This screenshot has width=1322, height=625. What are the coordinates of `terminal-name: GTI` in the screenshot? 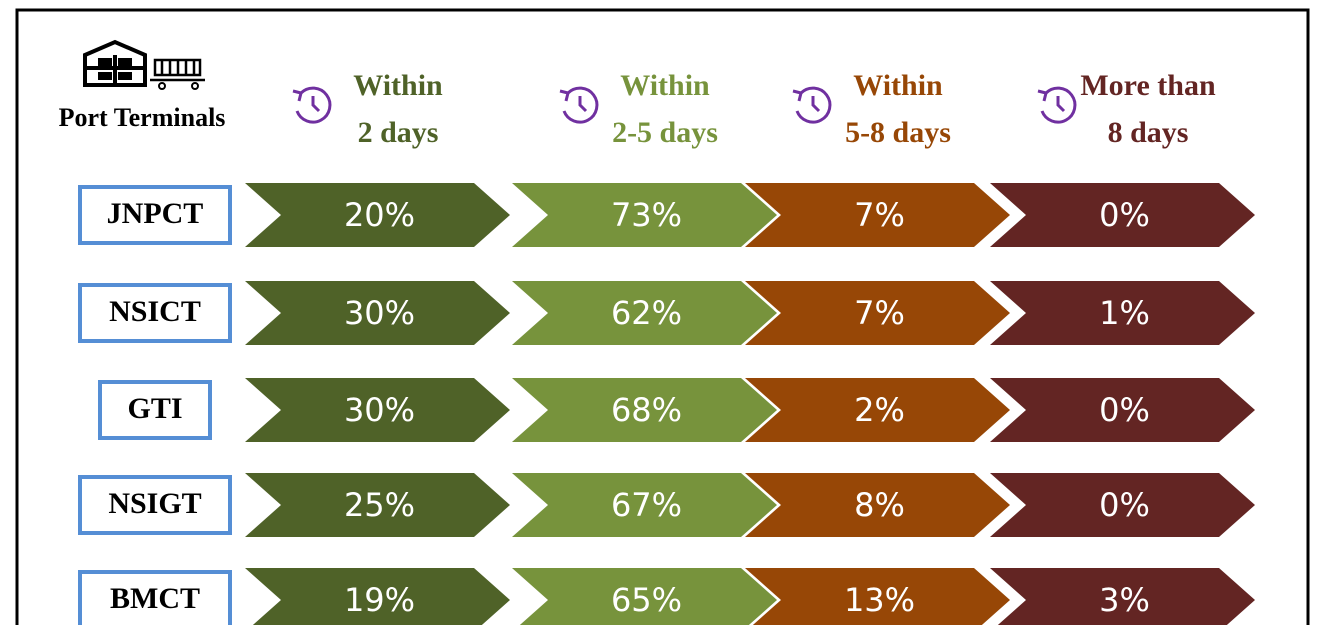 It's located at (154, 408).